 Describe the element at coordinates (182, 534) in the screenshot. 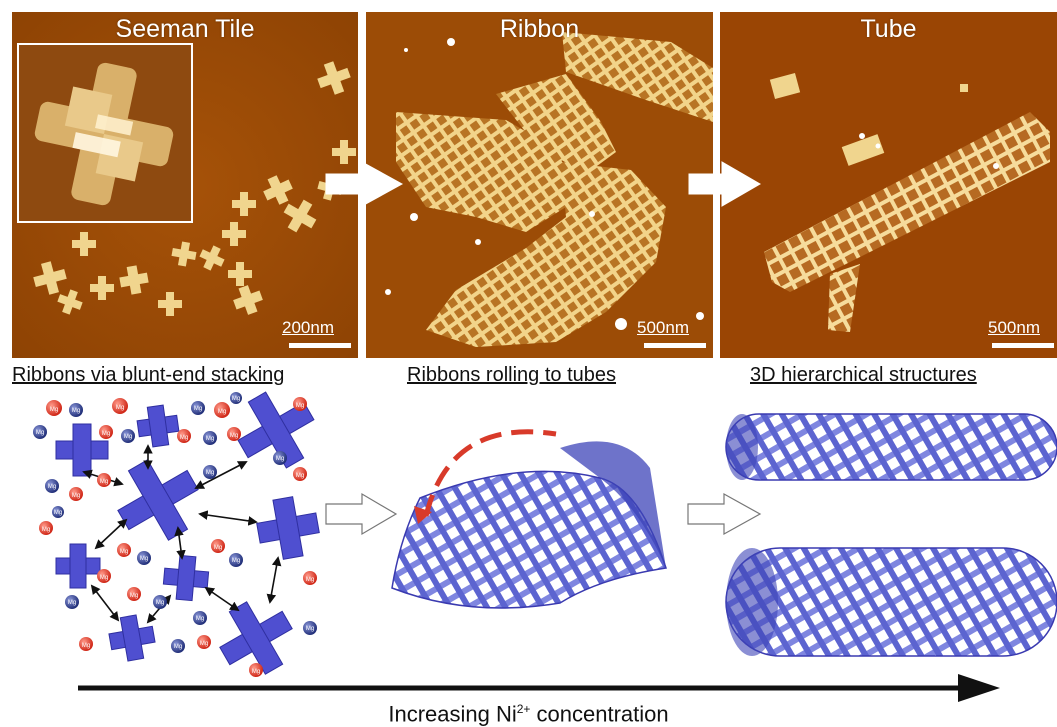

I see `interaction-arrows` at that location.